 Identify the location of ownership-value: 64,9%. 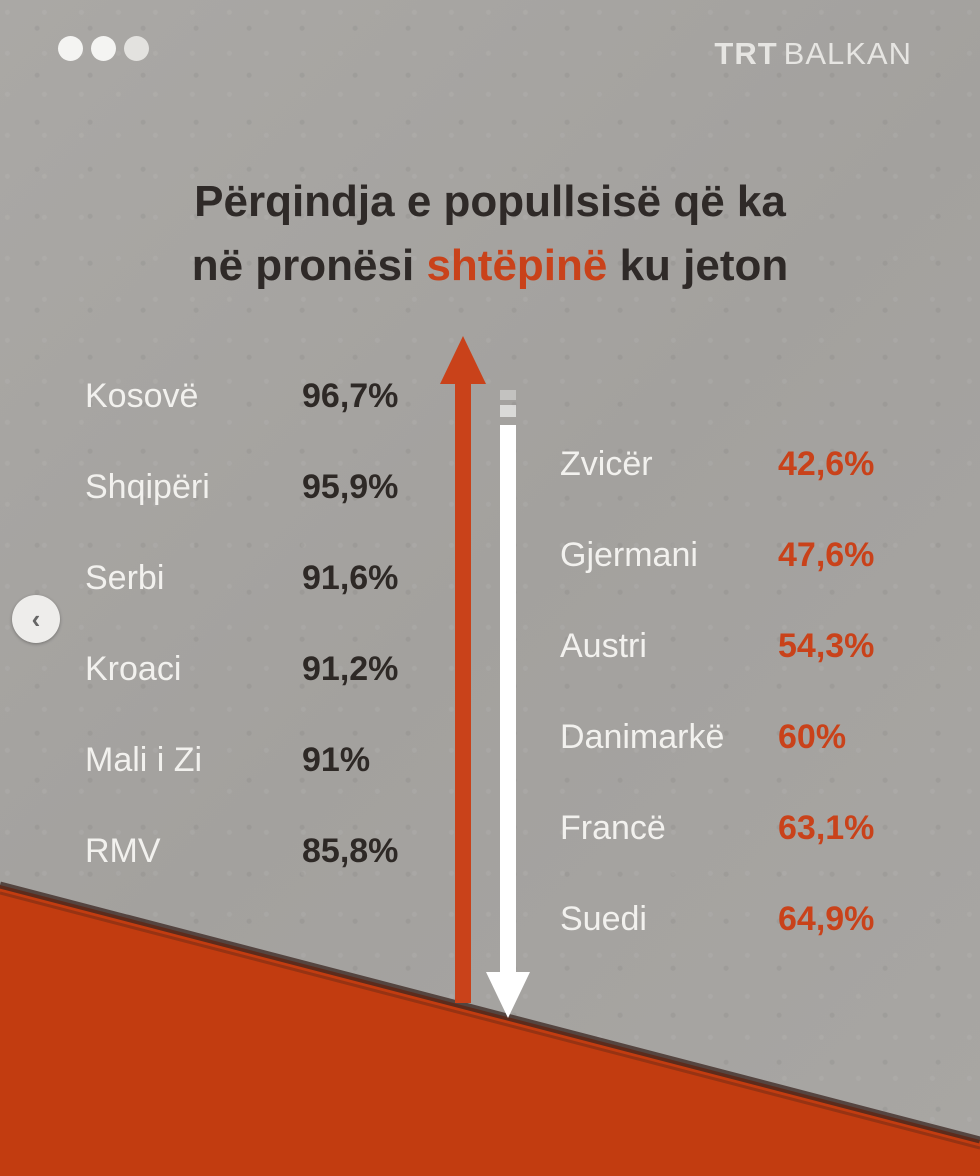
(826, 919).